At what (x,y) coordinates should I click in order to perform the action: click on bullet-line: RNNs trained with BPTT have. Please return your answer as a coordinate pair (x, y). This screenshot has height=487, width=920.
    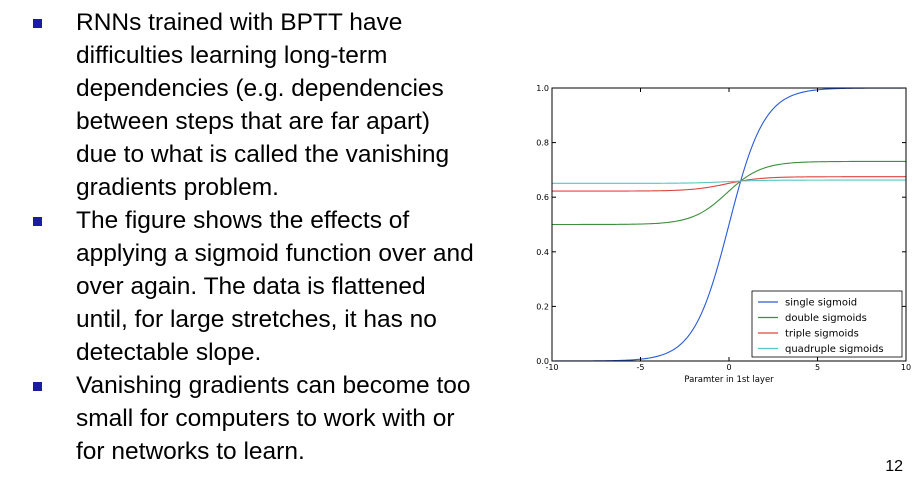
    Looking at the image, I should click on (239, 22).